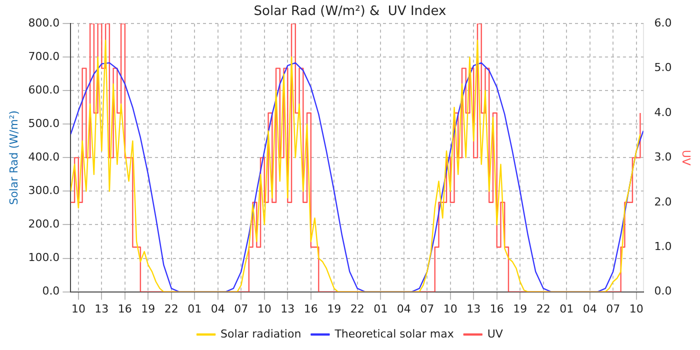  What do you see at coordinates (663, 246) in the screenshot?
I see `y2-tick-label: 1.0` at bounding box center [663, 246].